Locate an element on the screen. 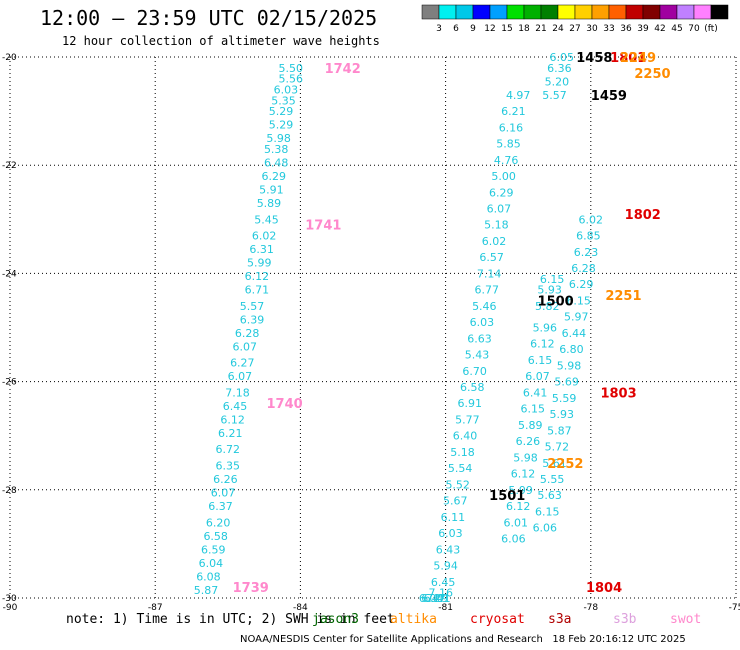  swh-point-label: 6.01 is located at coordinates (516, 522).